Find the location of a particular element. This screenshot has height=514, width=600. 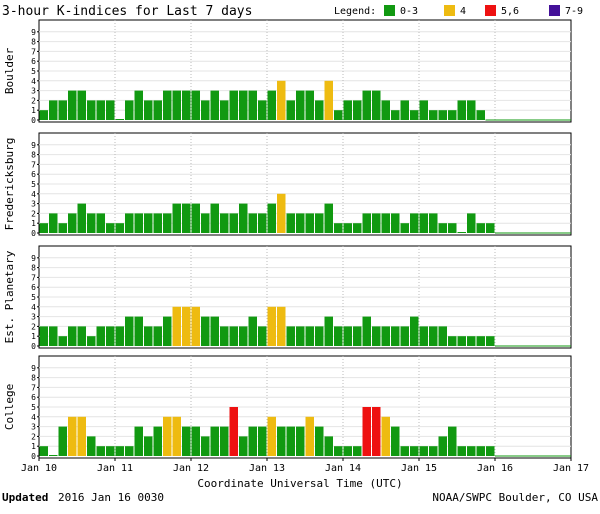

y-tick-label: 7 is located at coordinates (33, 164).